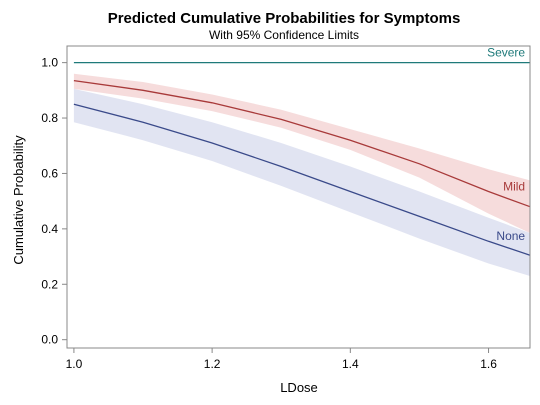 This screenshot has width=540, height=405. I want to click on series-label-mild: Mild, so click(514, 186).